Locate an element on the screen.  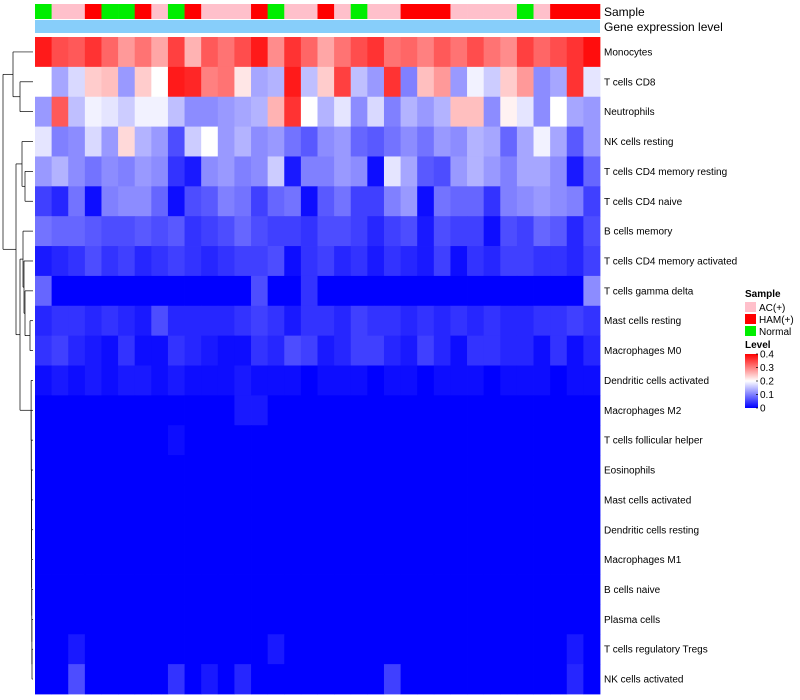
sample-annotation-cell is located at coordinates (426, 11).